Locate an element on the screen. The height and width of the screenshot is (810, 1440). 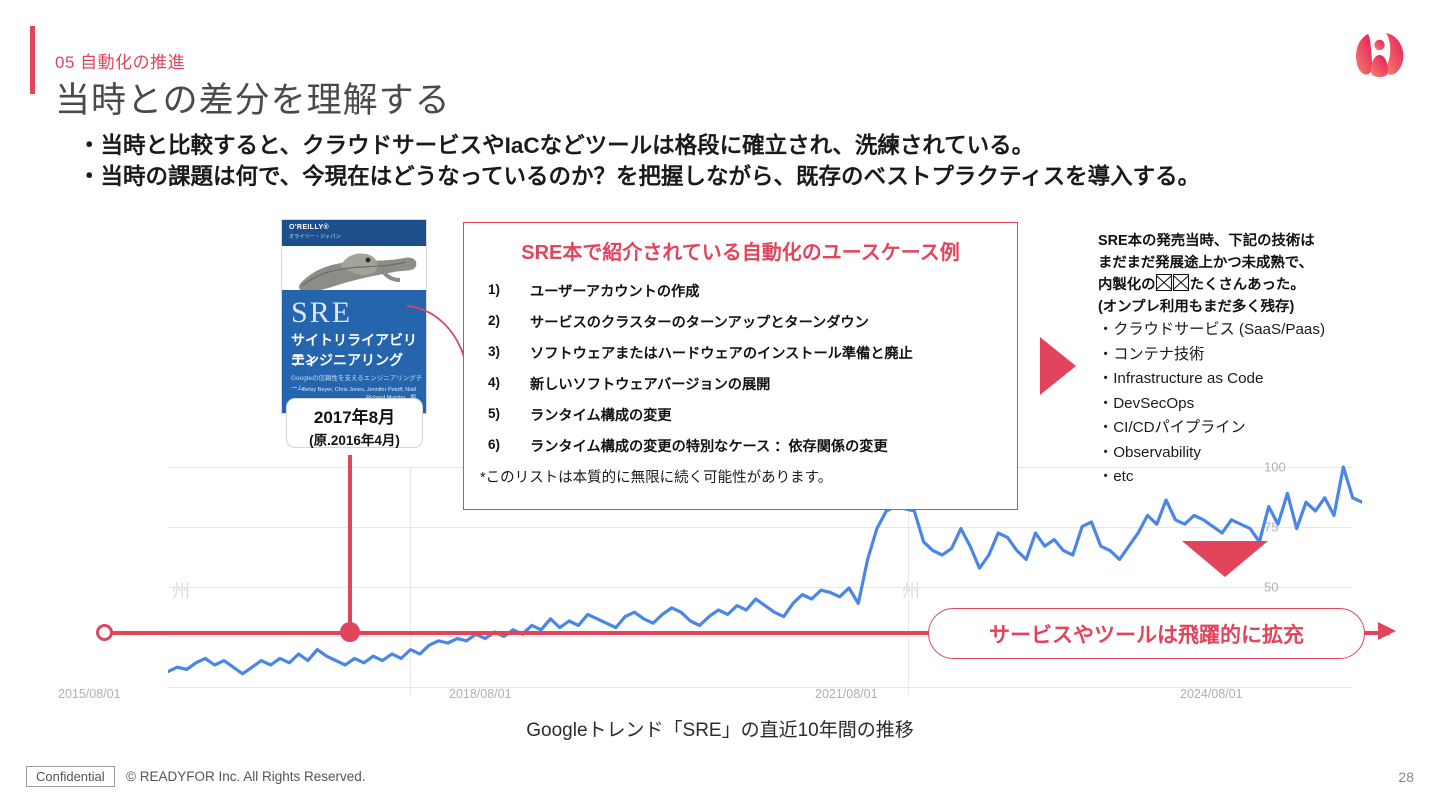
usecase-number: 2) is located at coordinates (494, 320).